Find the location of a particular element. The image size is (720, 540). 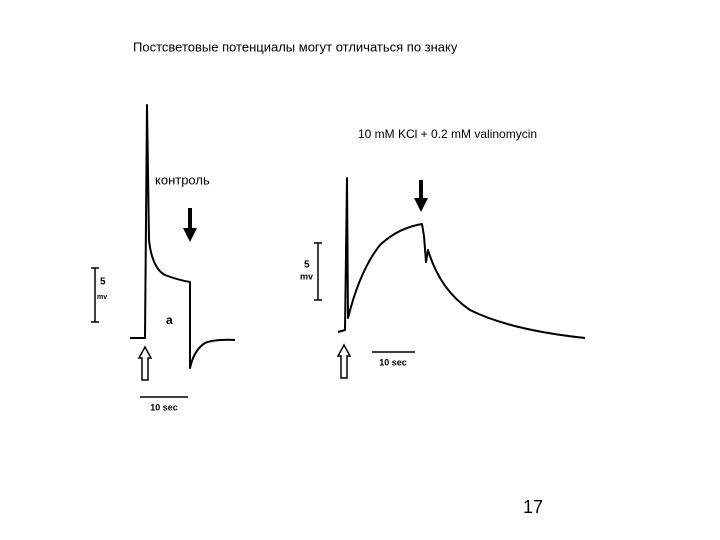

page-number: 17 is located at coordinates (533, 507).